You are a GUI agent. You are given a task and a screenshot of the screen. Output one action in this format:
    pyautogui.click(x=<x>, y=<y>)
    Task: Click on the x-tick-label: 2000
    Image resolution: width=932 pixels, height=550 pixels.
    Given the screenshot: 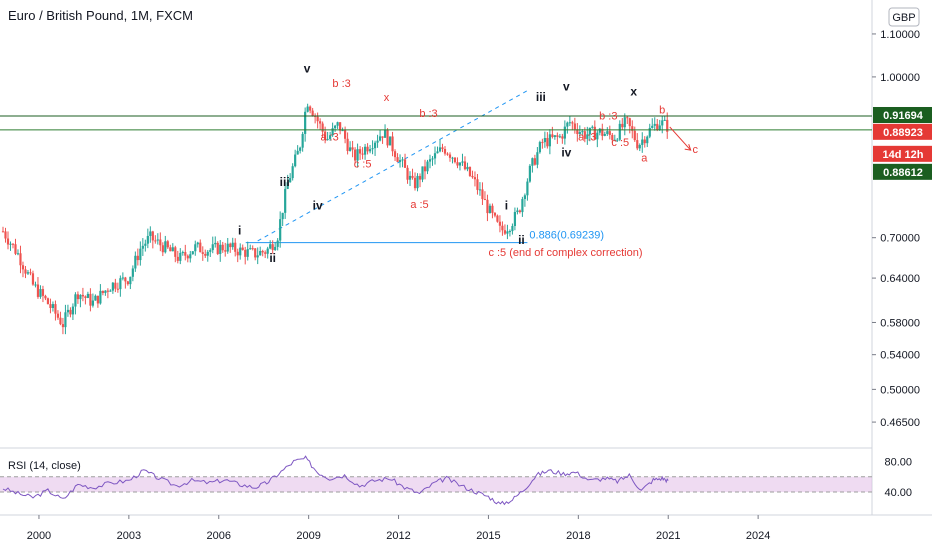 What is the action you would take?
    pyautogui.click(x=39, y=536)
    